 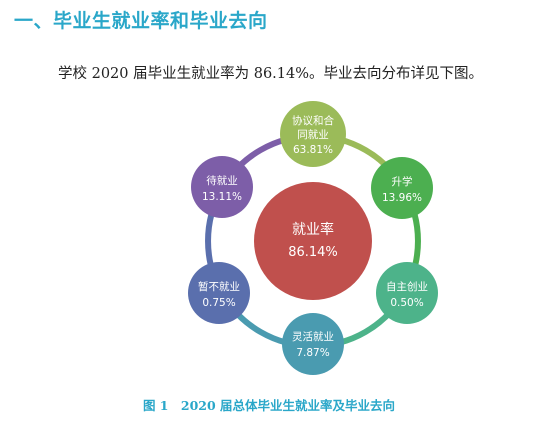 I want to click on node-contract-employment: 协议和合 同就业 63.81%, so click(x=313, y=134).